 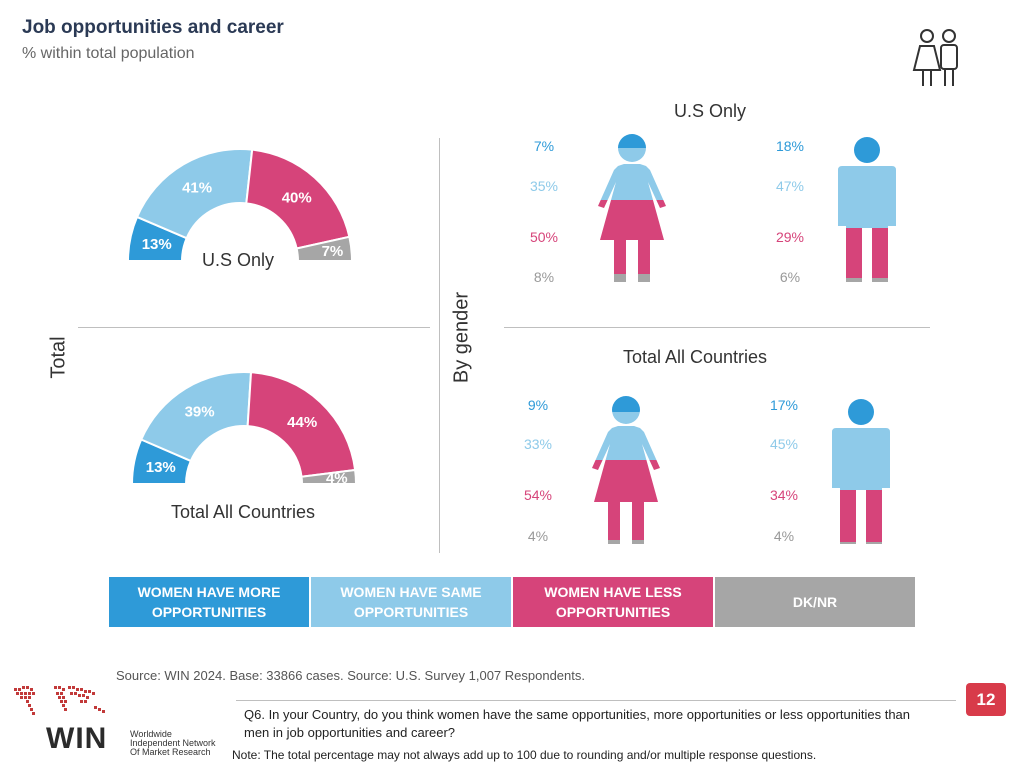 What do you see at coordinates (790, 146) in the screenshot?
I see `us-male-more: 18%` at bounding box center [790, 146].